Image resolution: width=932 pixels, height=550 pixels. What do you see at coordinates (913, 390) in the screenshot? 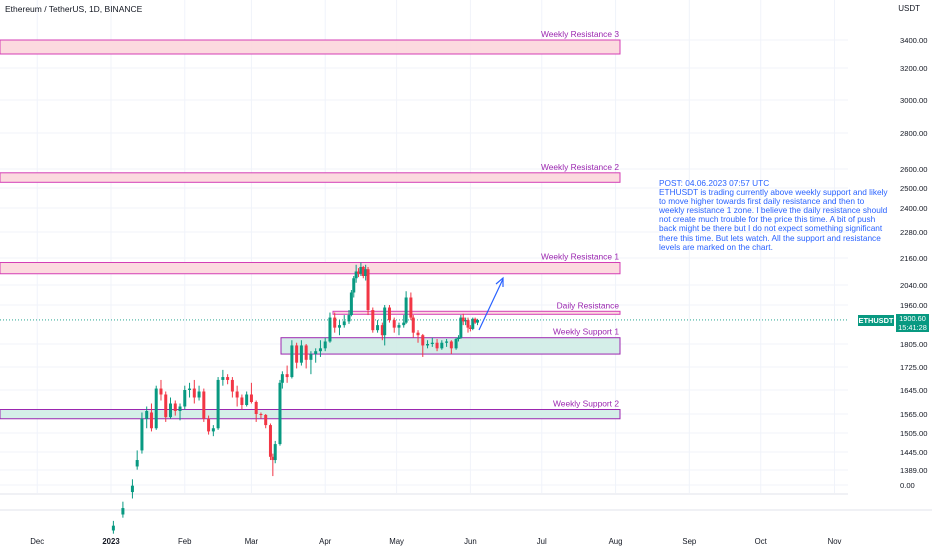
I see `y-tick-label: 1645.00` at bounding box center [913, 390].